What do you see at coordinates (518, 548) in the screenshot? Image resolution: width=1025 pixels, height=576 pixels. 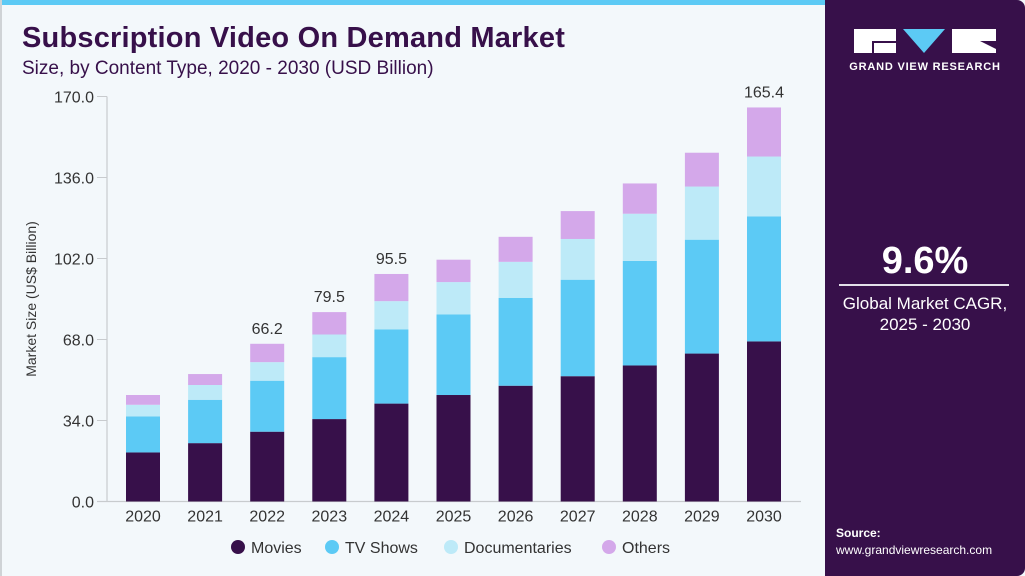 I see `legend-label: Documentaries` at bounding box center [518, 548].